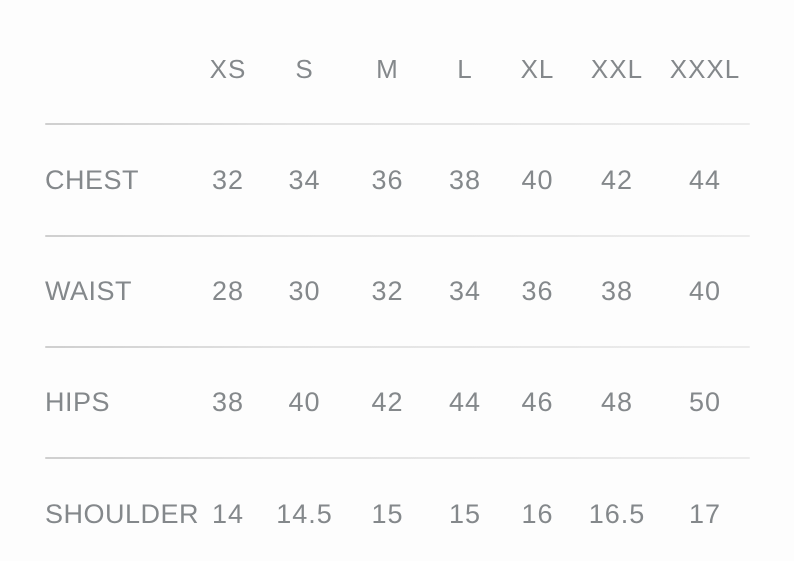  Describe the element at coordinates (228, 513) in the screenshot. I see `cell-shoulder-xs: 14` at that location.